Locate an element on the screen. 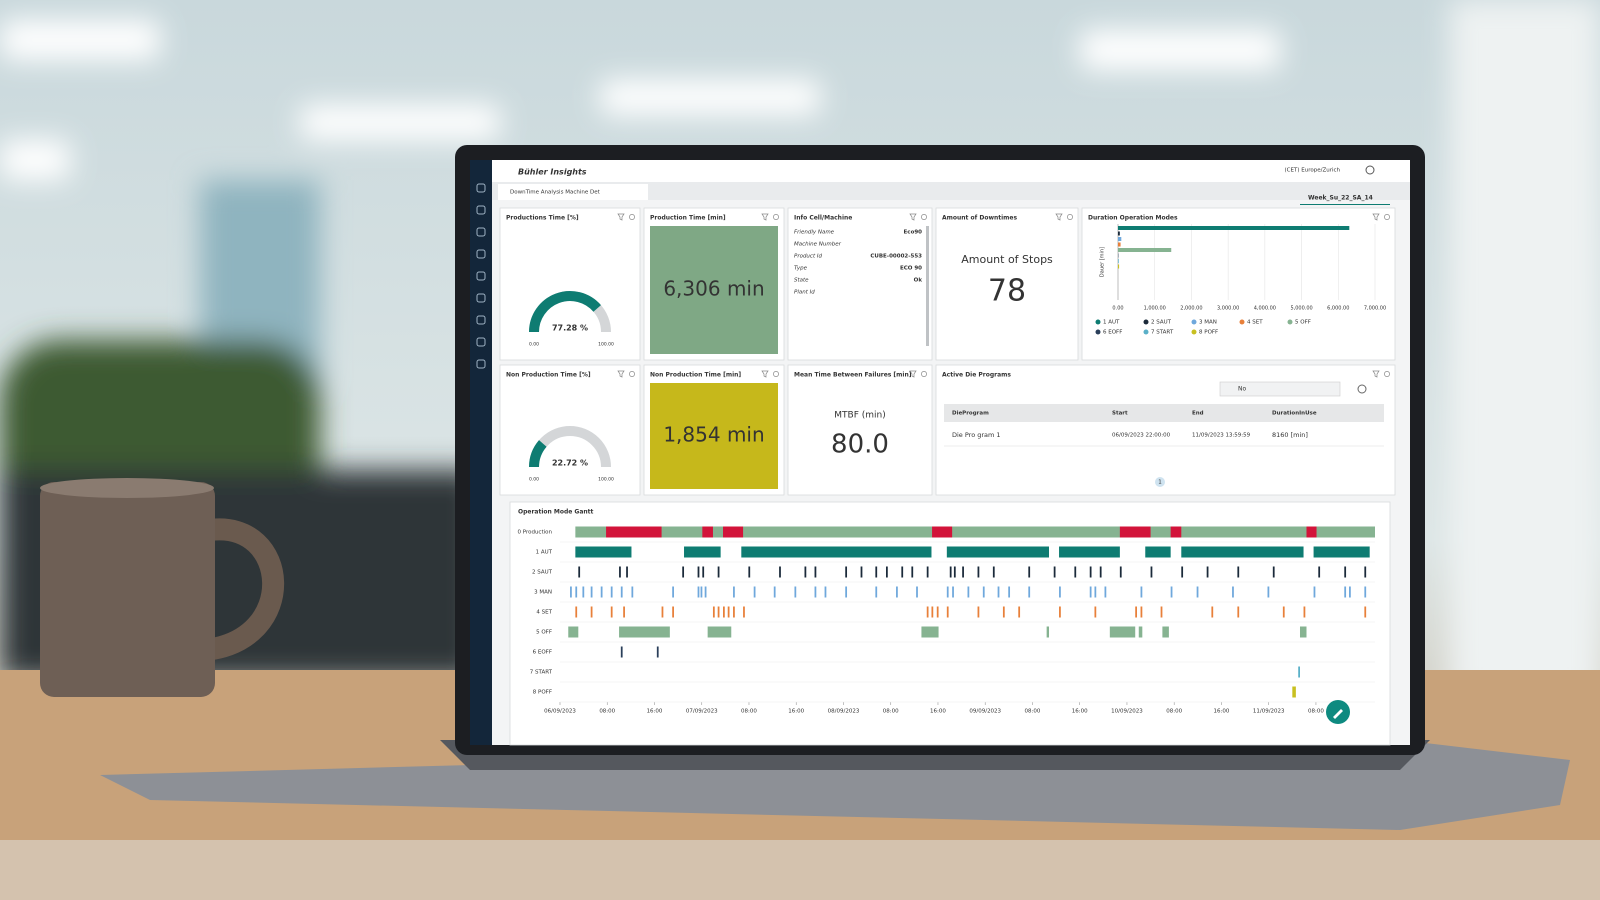 Image resolution: width=1600 pixels, height=900 pixels. week-selector-label: Week_Su_22_SA_14 is located at coordinates (1340, 198).